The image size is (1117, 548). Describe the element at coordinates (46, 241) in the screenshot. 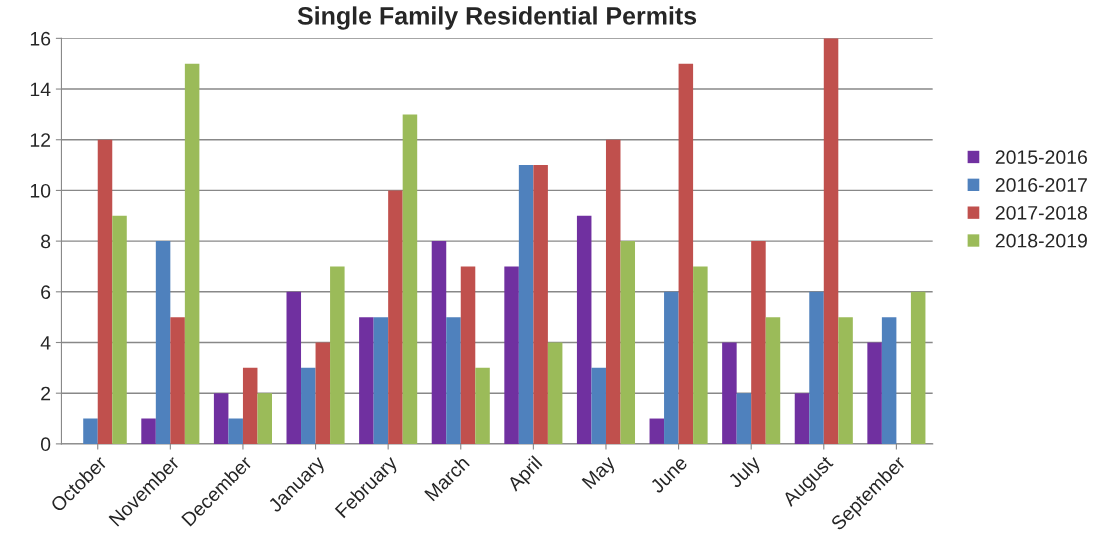

I see `y-tick-label: 8` at that location.